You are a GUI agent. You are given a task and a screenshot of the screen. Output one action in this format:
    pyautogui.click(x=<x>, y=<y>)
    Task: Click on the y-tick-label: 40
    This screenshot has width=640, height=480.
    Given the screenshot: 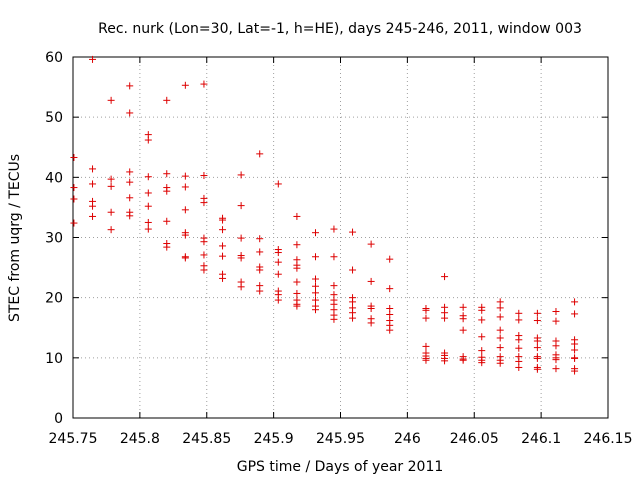 What is the action you would take?
    pyautogui.click(x=54, y=178)
    